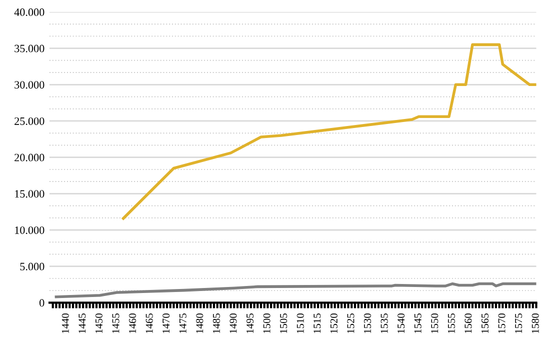 Image resolution: width=550 pixels, height=342 pixels. What do you see at coordinates (468, 323) in the screenshot?
I see `x-tick-label: 1560` at bounding box center [468, 323].